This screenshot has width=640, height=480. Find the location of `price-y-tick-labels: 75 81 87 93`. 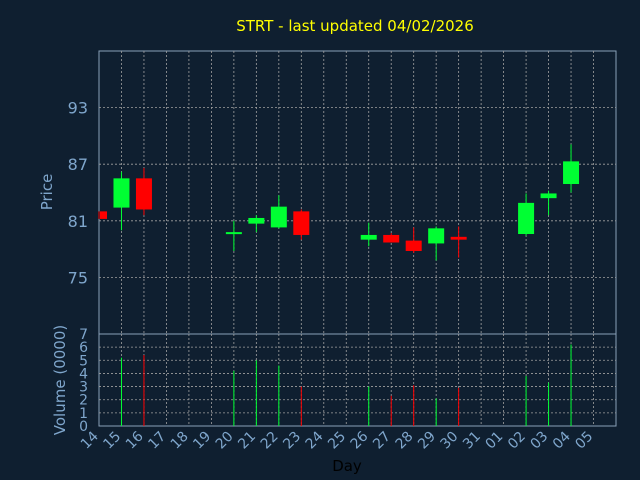

price-y-tick-labels: 75 81 87 93 is located at coordinates (78, 193).